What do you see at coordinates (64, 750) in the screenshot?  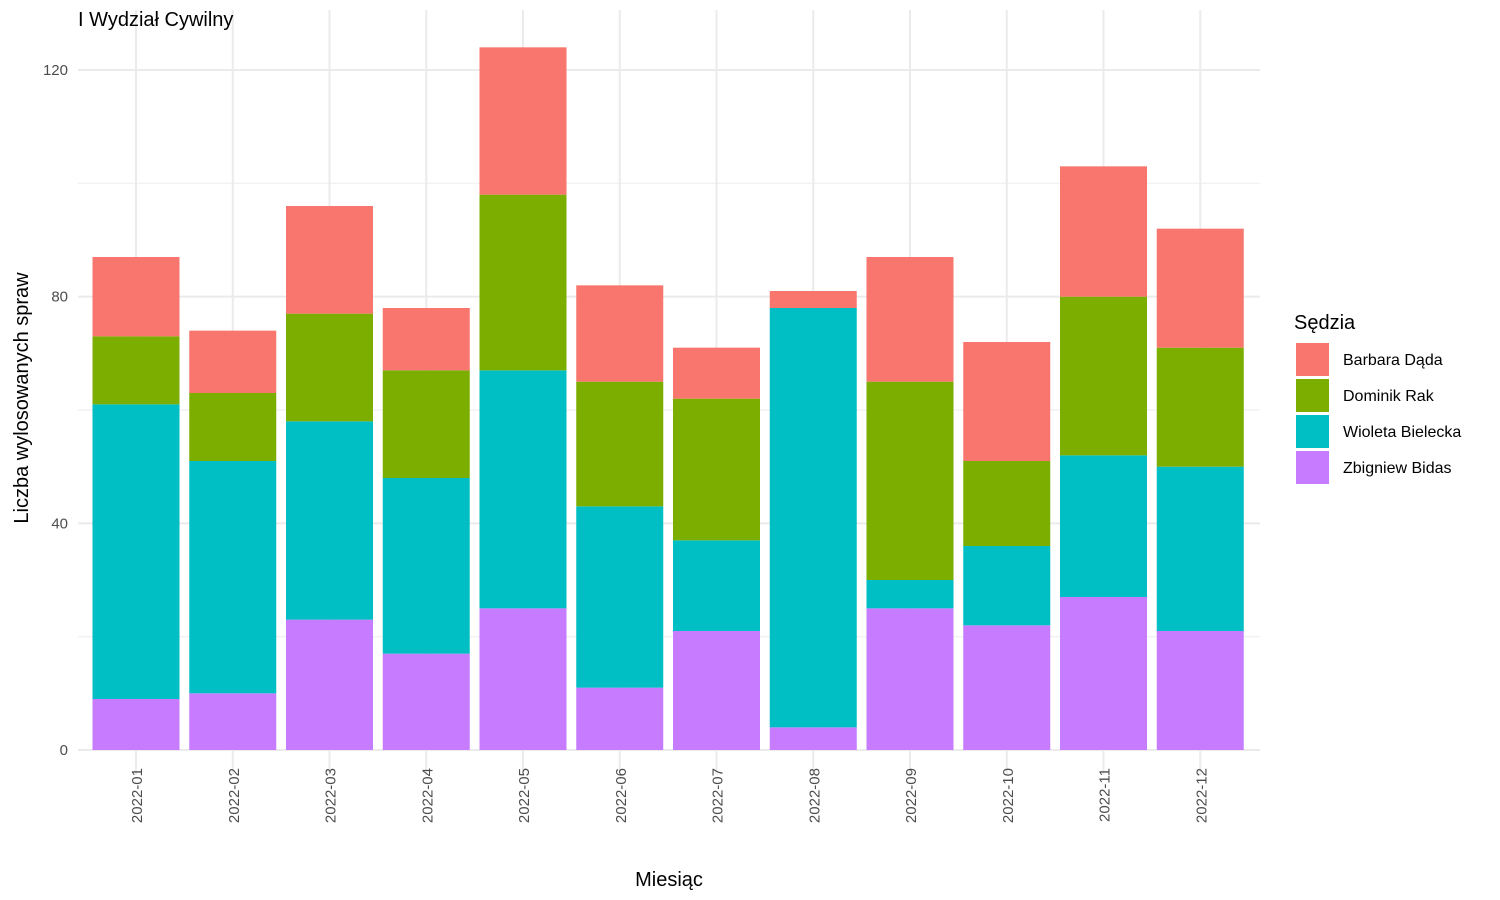 I see `y-tick-label: 0` at bounding box center [64, 750].